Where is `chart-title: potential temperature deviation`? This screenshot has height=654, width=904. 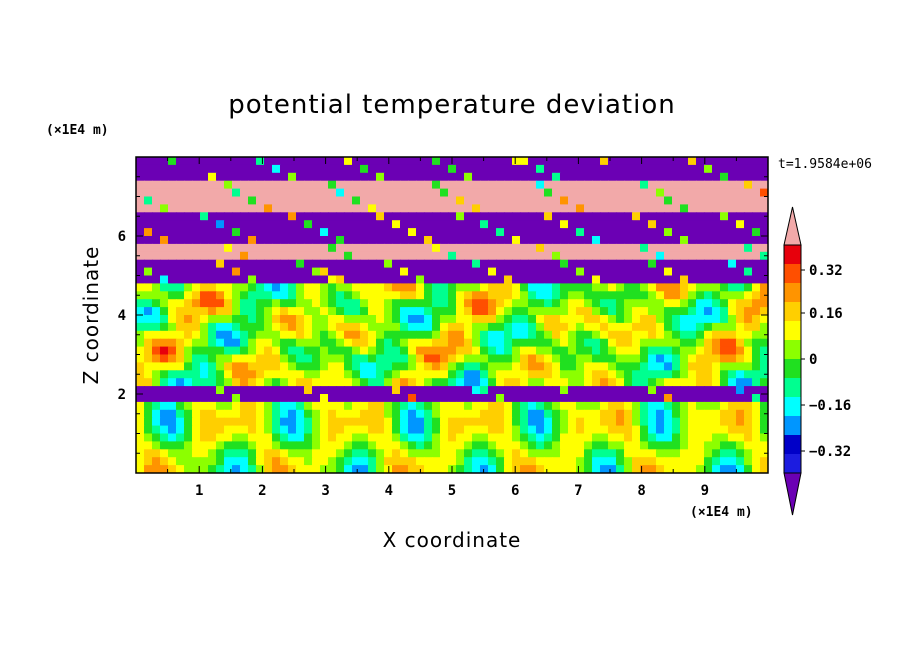 chart-title: potential temperature deviation is located at coordinates (451, 105).